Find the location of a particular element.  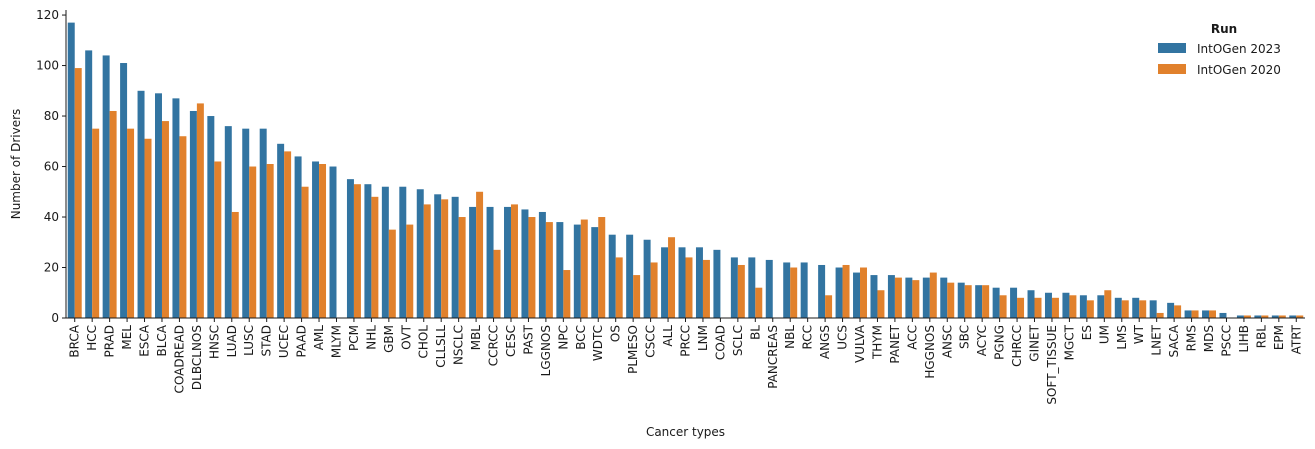

x-tick-label: EPM is located at coordinates (1279, 337).